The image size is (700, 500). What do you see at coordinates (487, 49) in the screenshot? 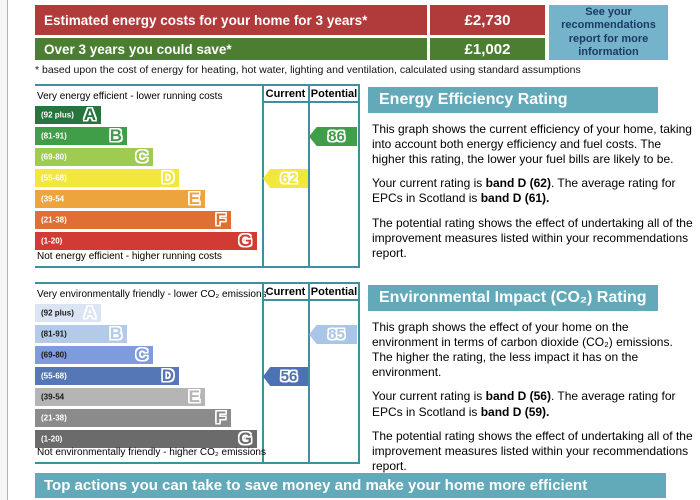
I see `summary-value: £1,002` at bounding box center [487, 49].